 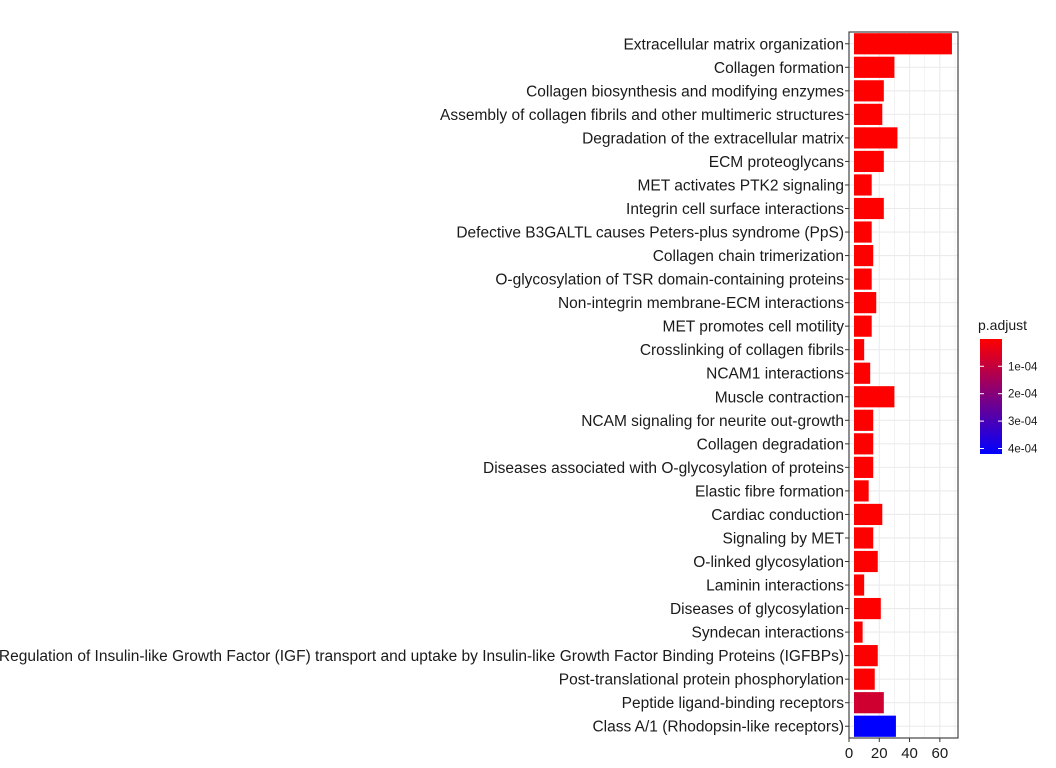 I want to click on category-label: NCAM signaling for neurite out-growth, so click(x=712, y=421).